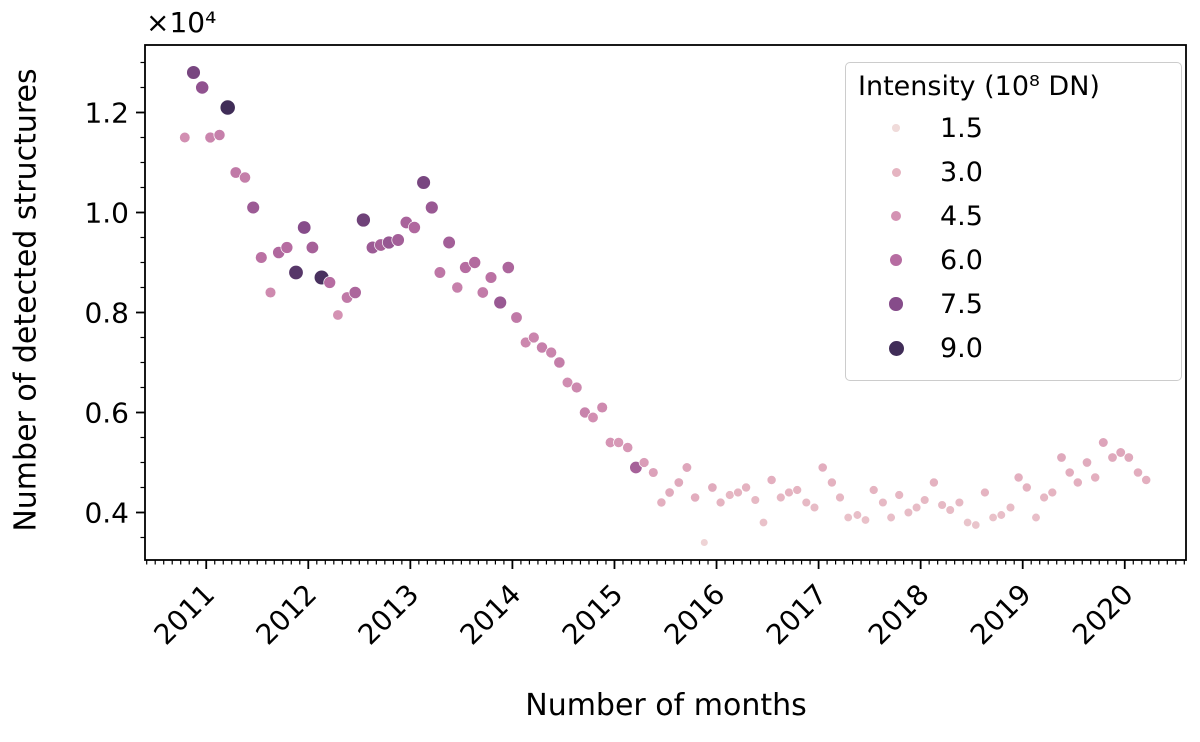  What do you see at coordinates (1013, 304) in the screenshot?
I see `legend-entry: 7.5` at bounding box center [1013, 304].